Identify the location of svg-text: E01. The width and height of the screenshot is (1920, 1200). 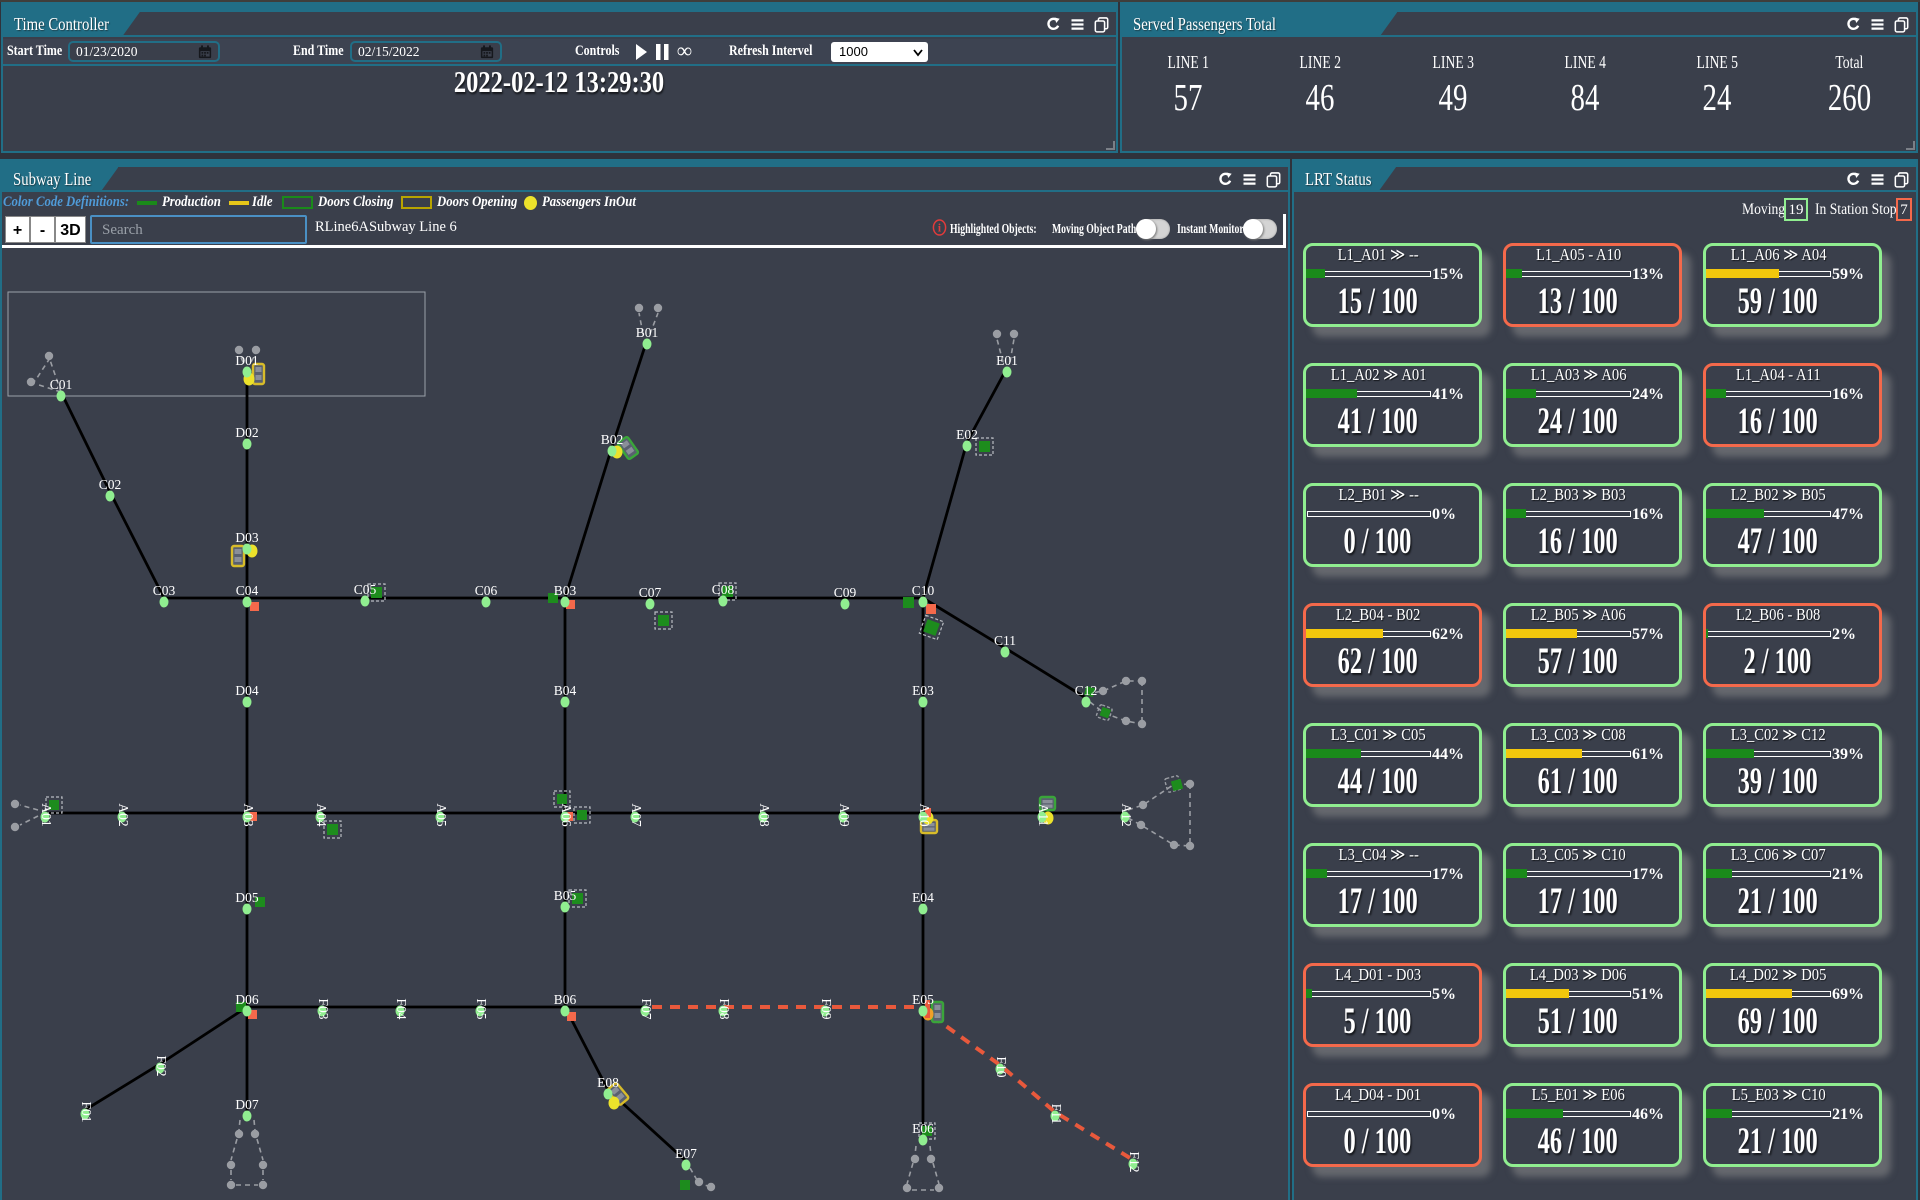
(1007, 360).